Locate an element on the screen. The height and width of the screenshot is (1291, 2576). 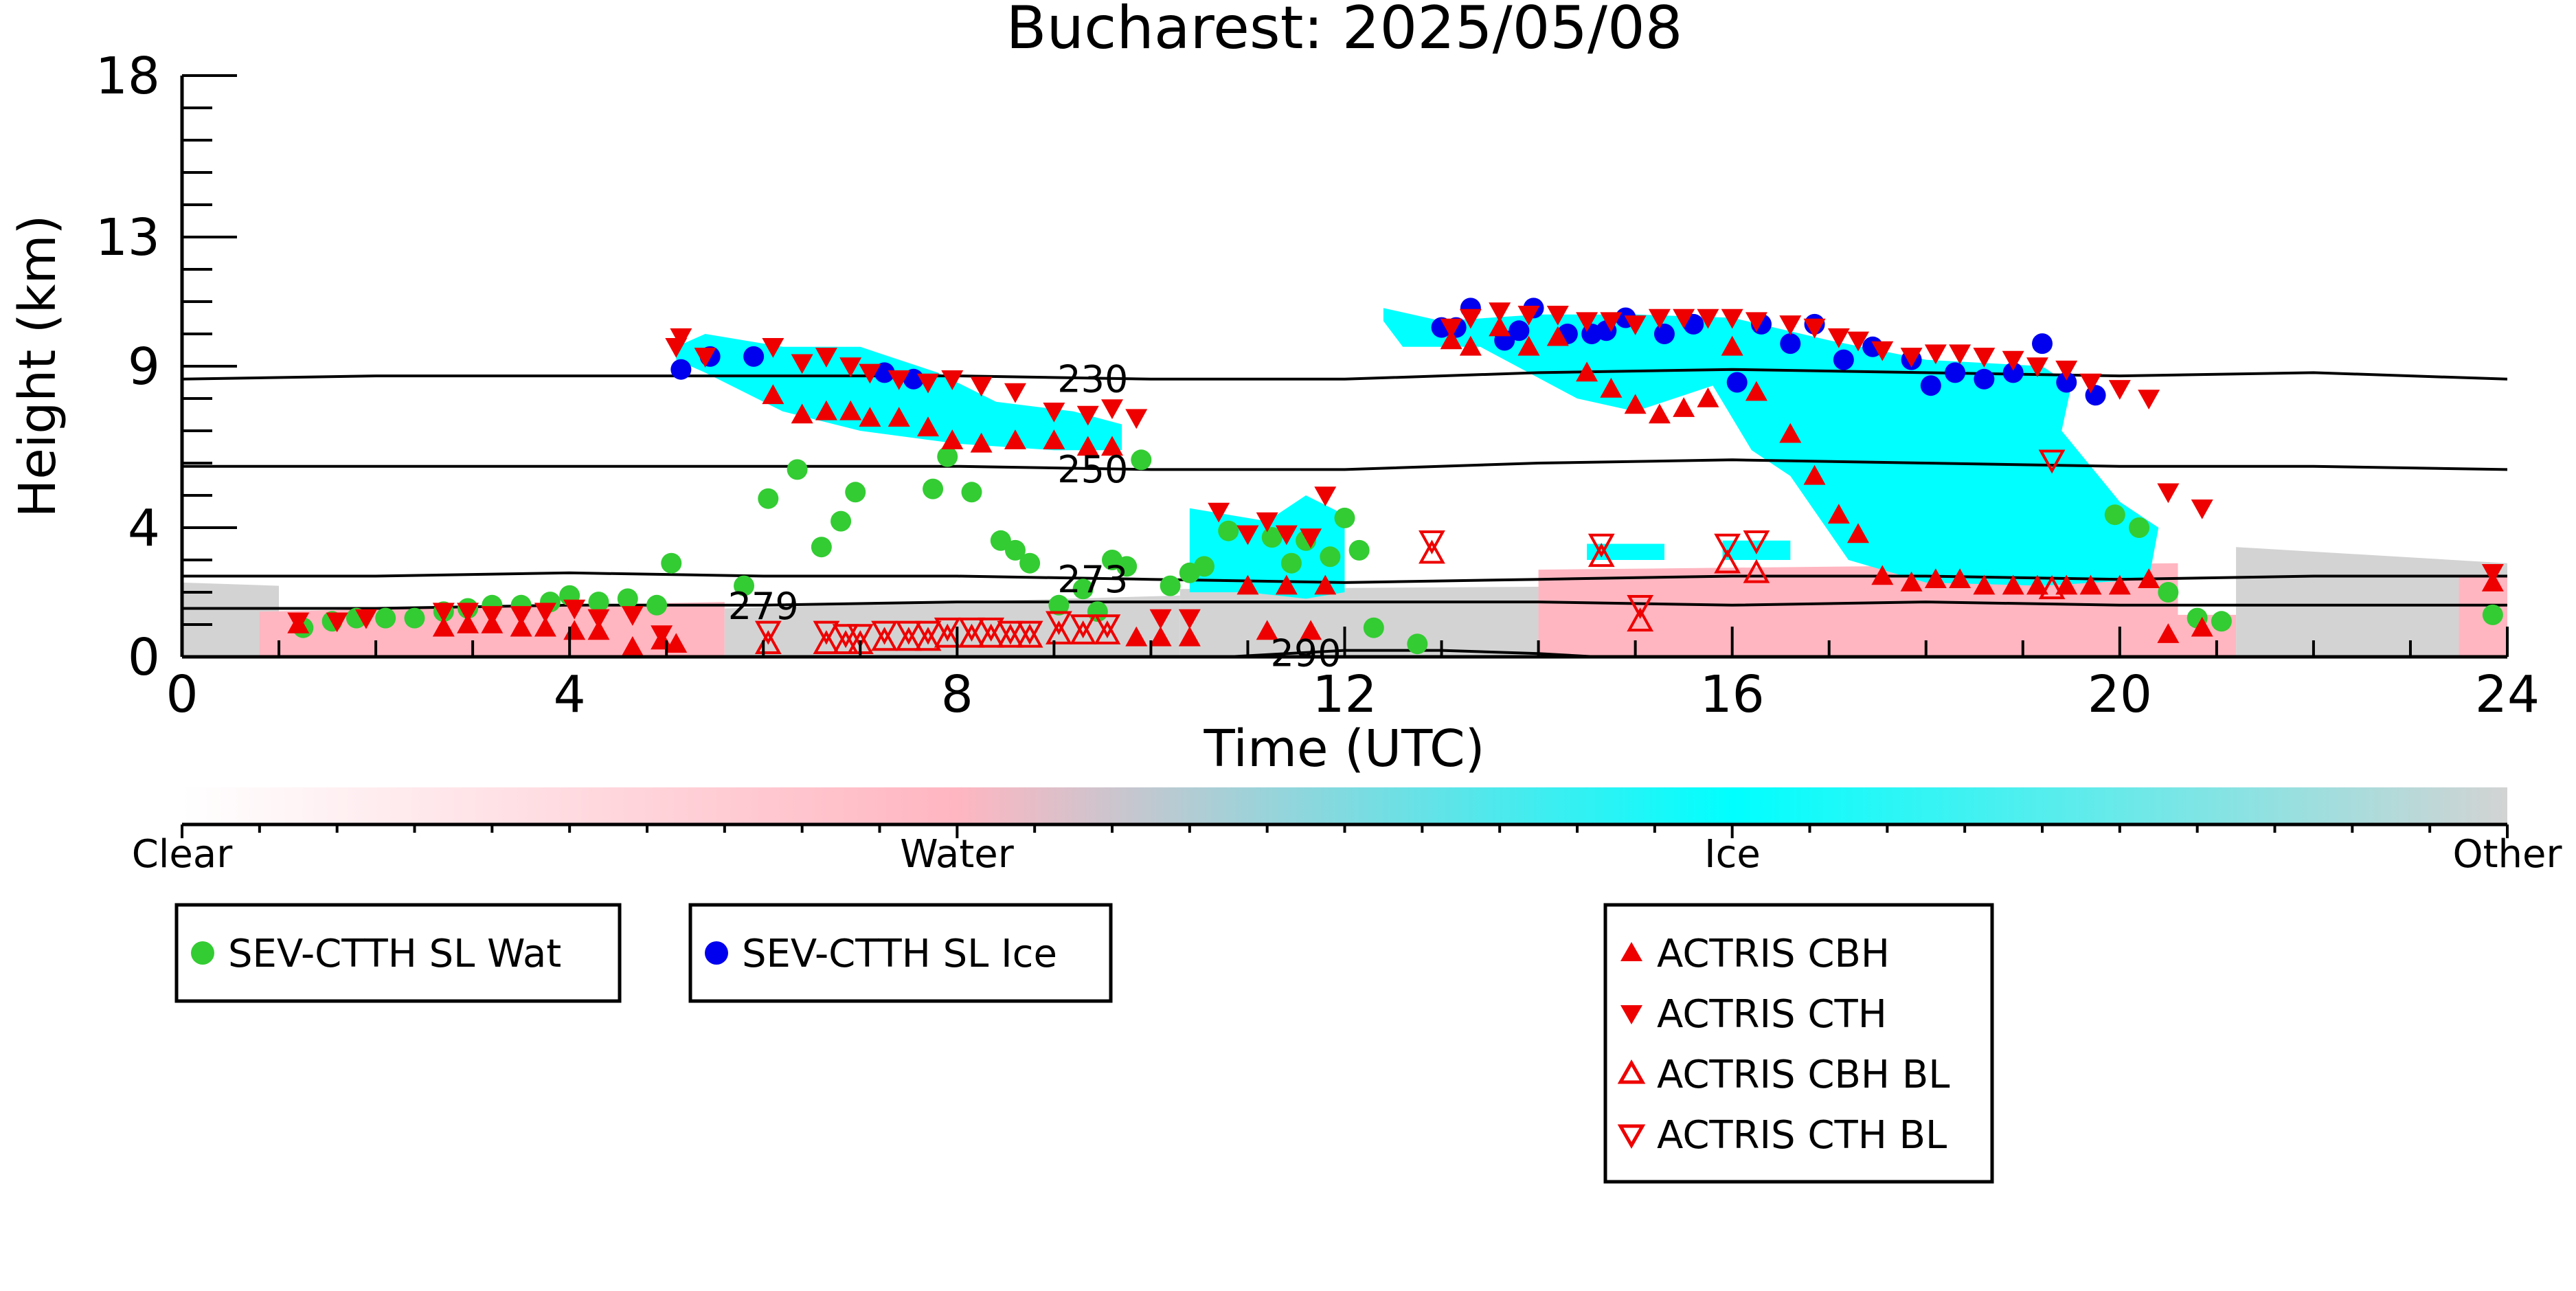
legend-label-actris-cth: ACTRIS CTH is located at coordinates (1772, 1014).